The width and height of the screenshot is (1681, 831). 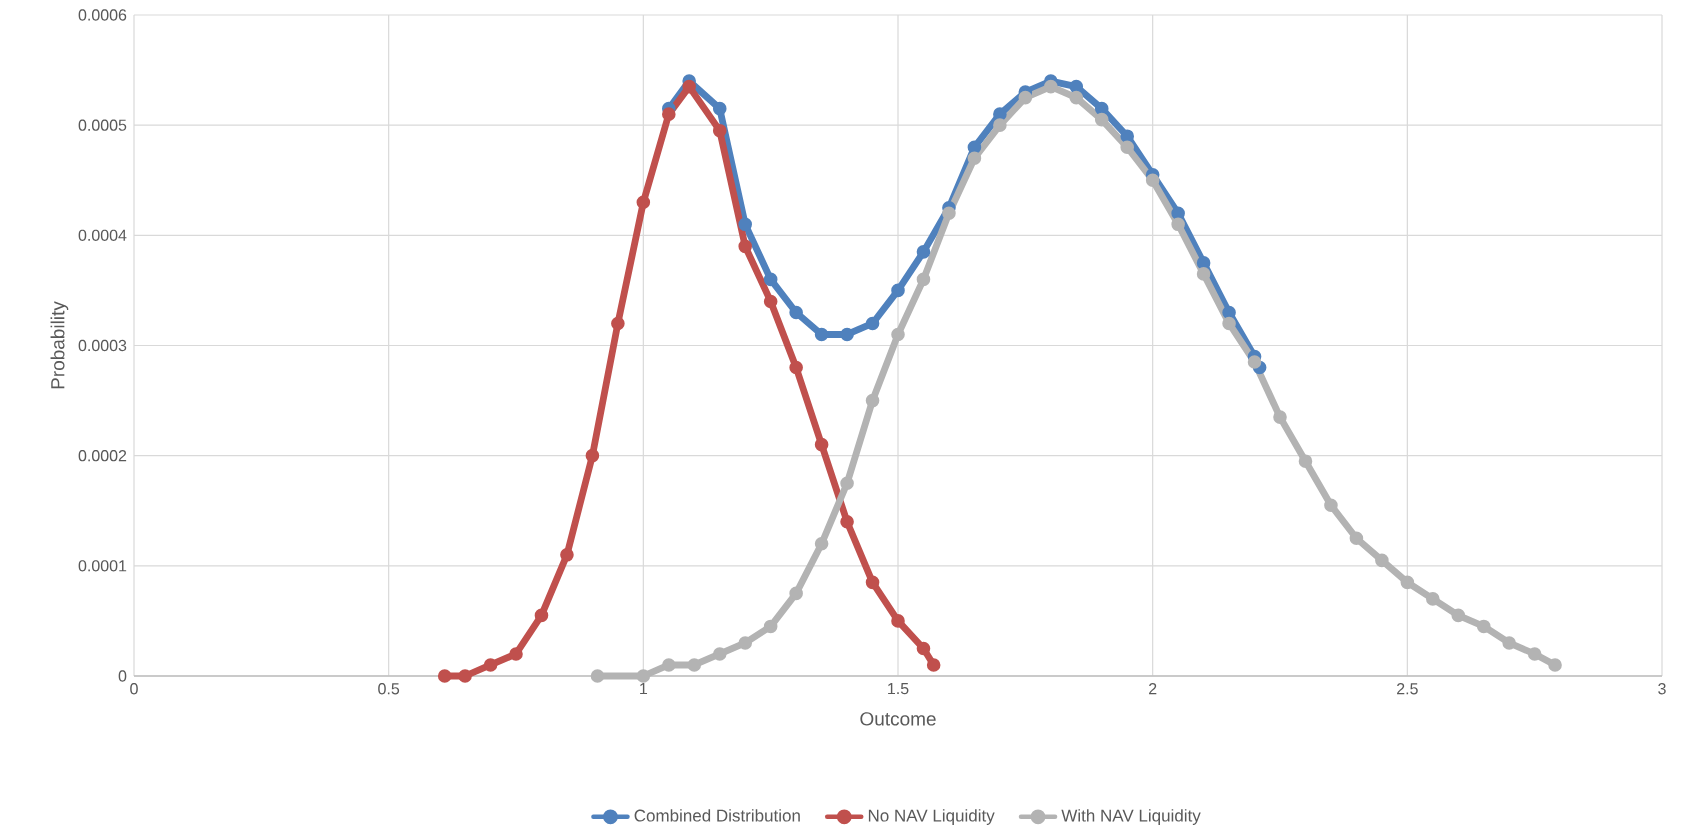 I want to click on y-tick-label: 0.0002, so click(x=102, y=456).